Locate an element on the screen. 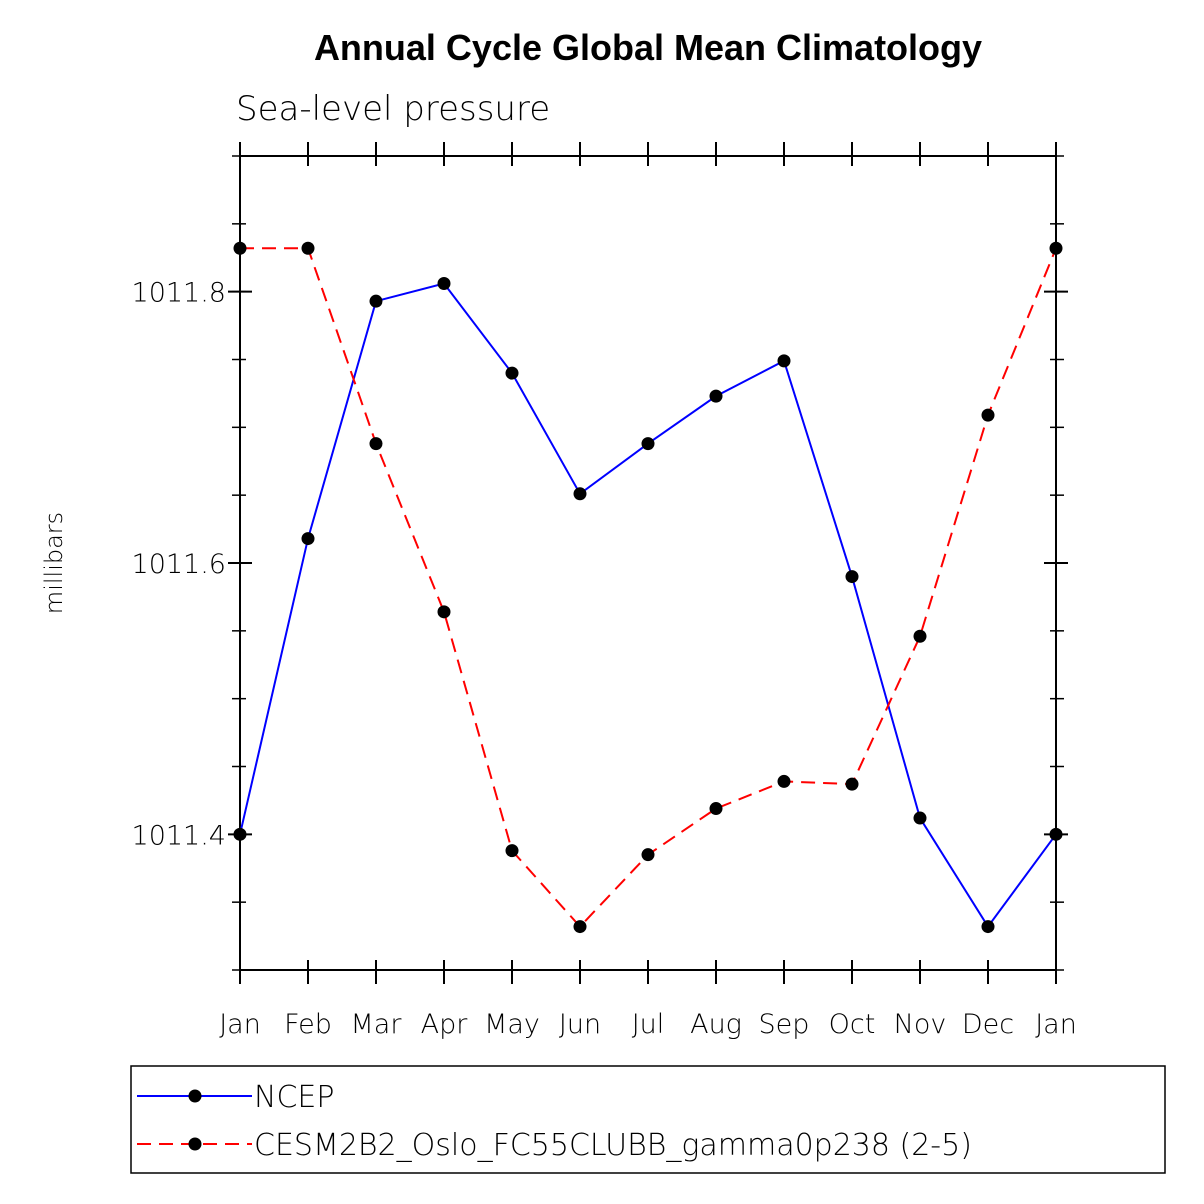 This screenshot has width=1204, height=1204. y-tick-label: 1011.4 is located at coordinates (179, 835).